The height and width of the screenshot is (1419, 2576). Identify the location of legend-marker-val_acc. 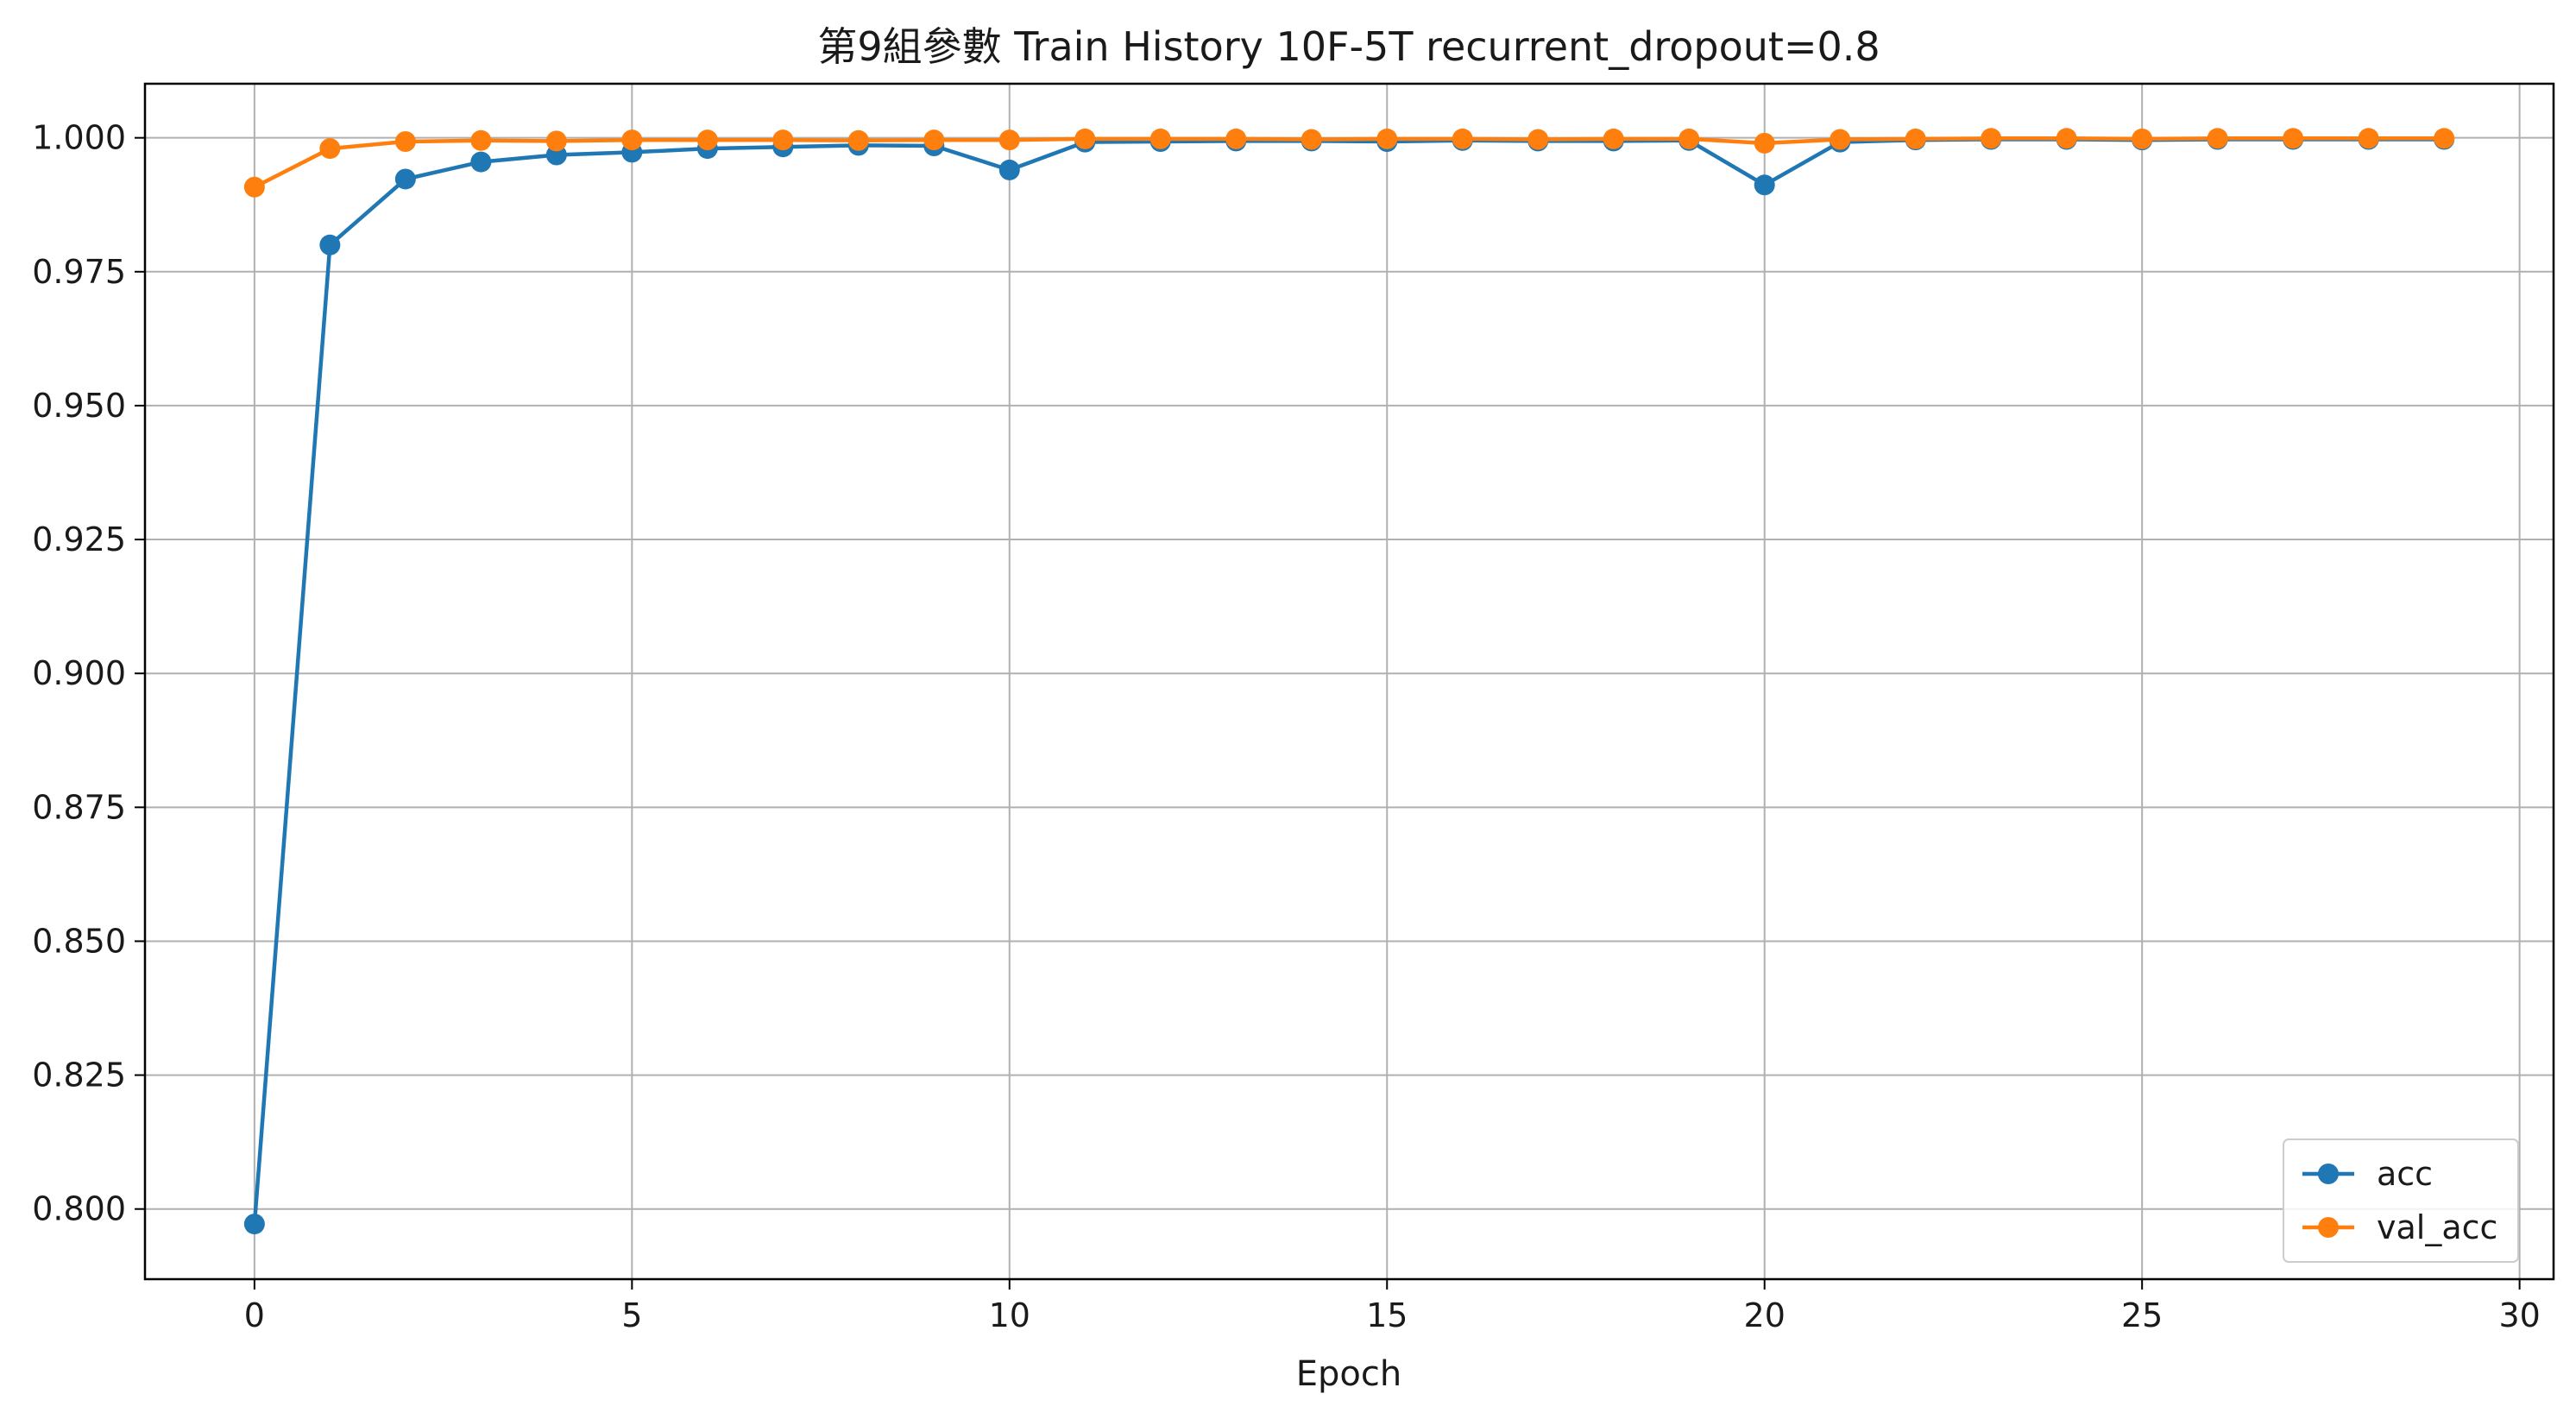
(2328, 1227).